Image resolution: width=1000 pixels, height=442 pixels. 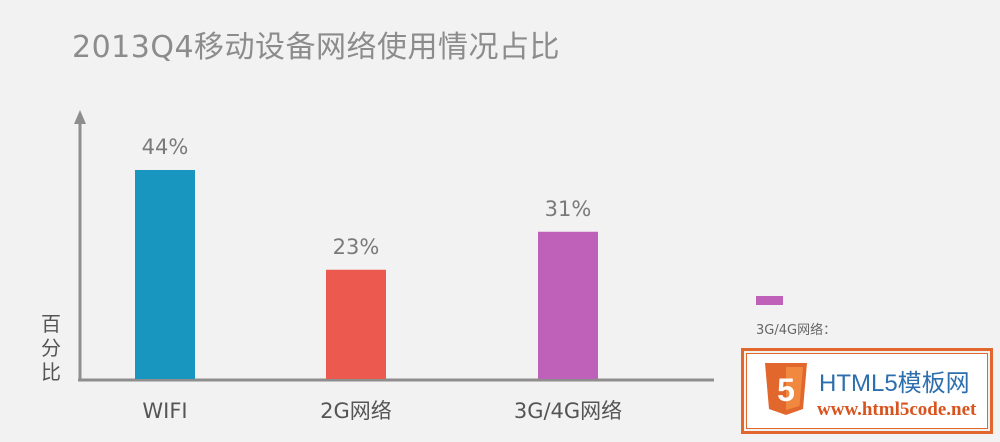 I want to click on legend-label: 3G/4G网络：, so click(x=796, y=330).